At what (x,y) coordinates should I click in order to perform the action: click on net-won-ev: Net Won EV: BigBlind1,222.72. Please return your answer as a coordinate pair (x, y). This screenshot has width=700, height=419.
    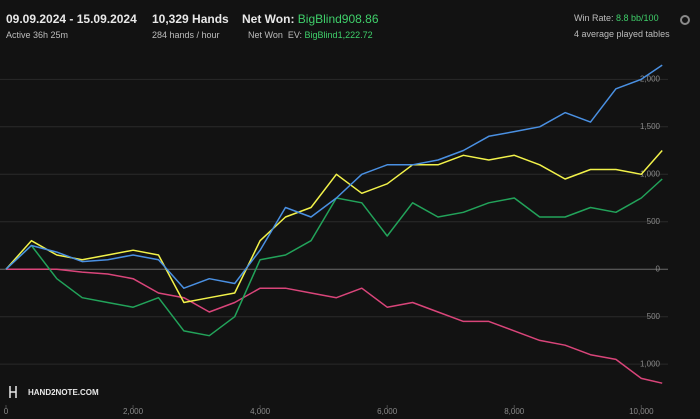
    Looking at the image, I should click on (310, 35).